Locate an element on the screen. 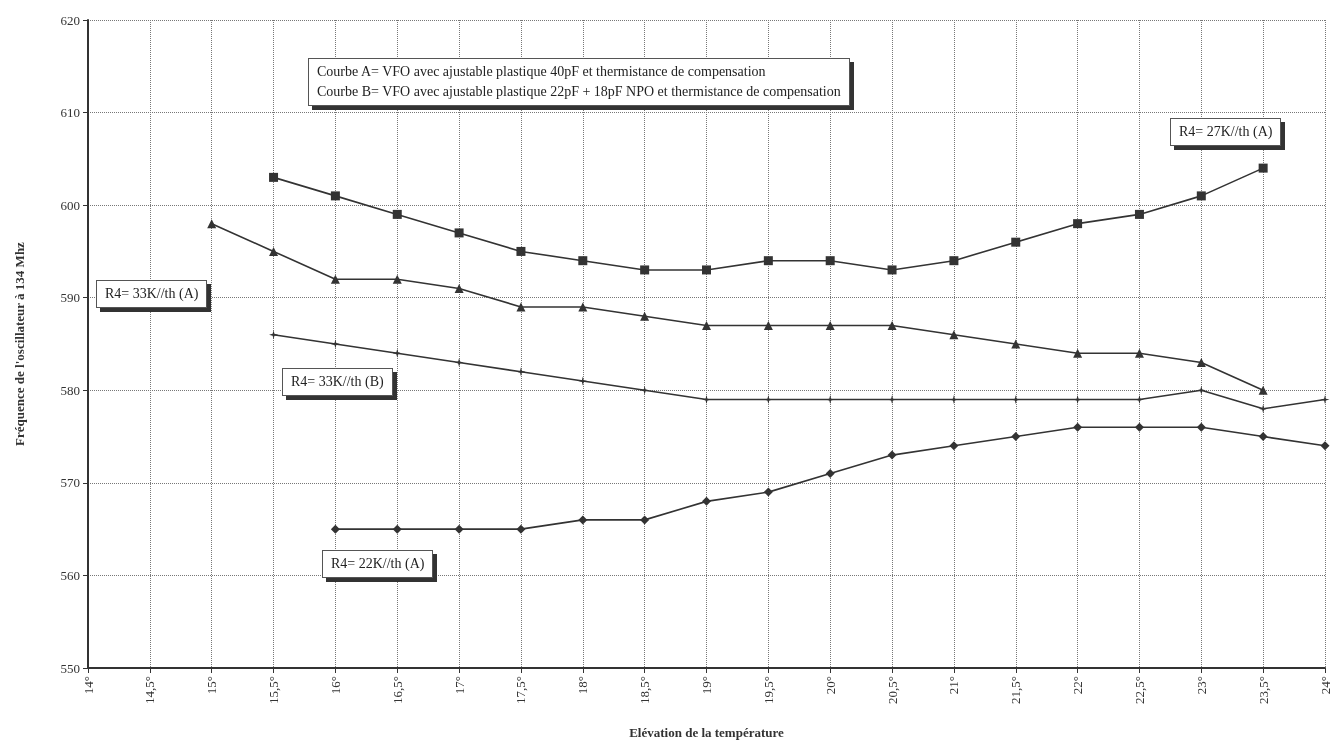  annotation: R4= 22K//th (A) is located at coordinates (378, 564).